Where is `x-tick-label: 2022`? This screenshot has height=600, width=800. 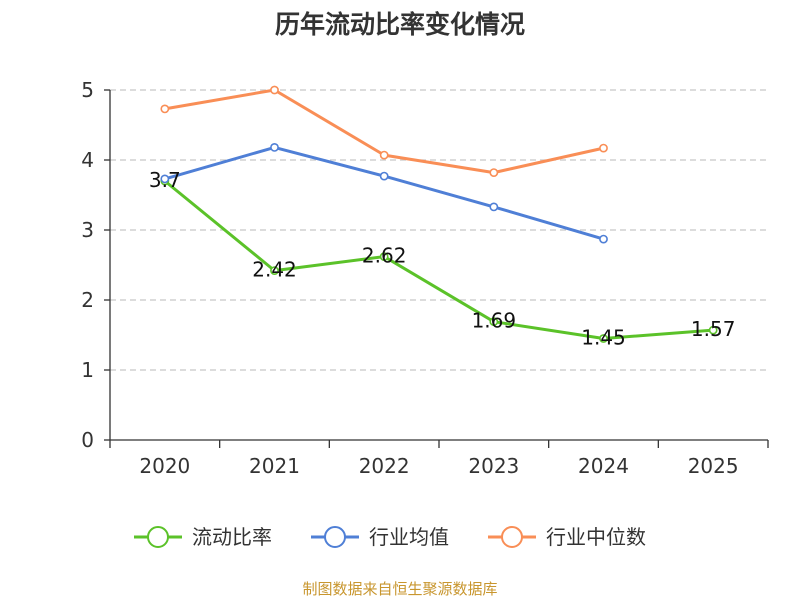
x-tick-label: 2022 is located at coordinates (384, 466).